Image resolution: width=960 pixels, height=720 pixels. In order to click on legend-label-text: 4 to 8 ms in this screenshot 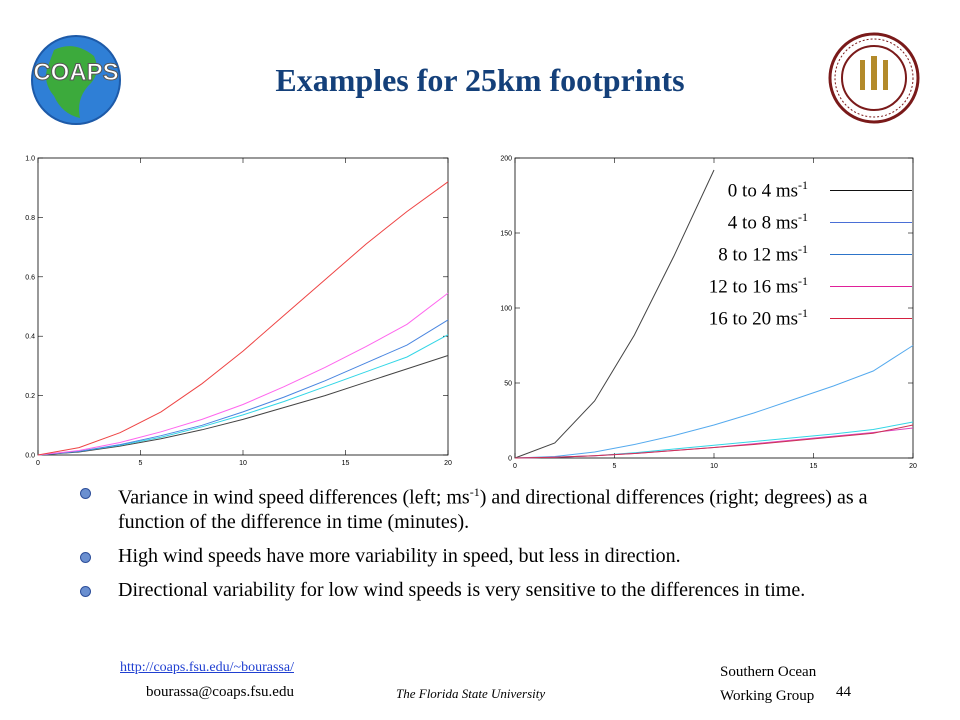, I will do `click(762, 223)`.